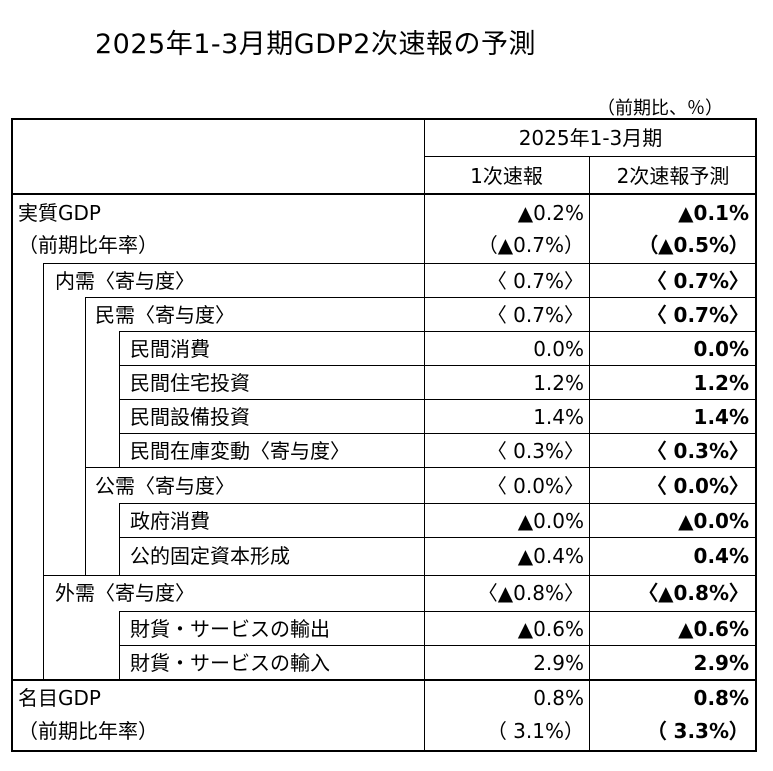 The height and width of the screenshot is (771, 773). What do you see at coordinates (713, 521) in the screenshot?
I see `value-second-forecast: ▲0.0%` at bounding box center [713, 521].